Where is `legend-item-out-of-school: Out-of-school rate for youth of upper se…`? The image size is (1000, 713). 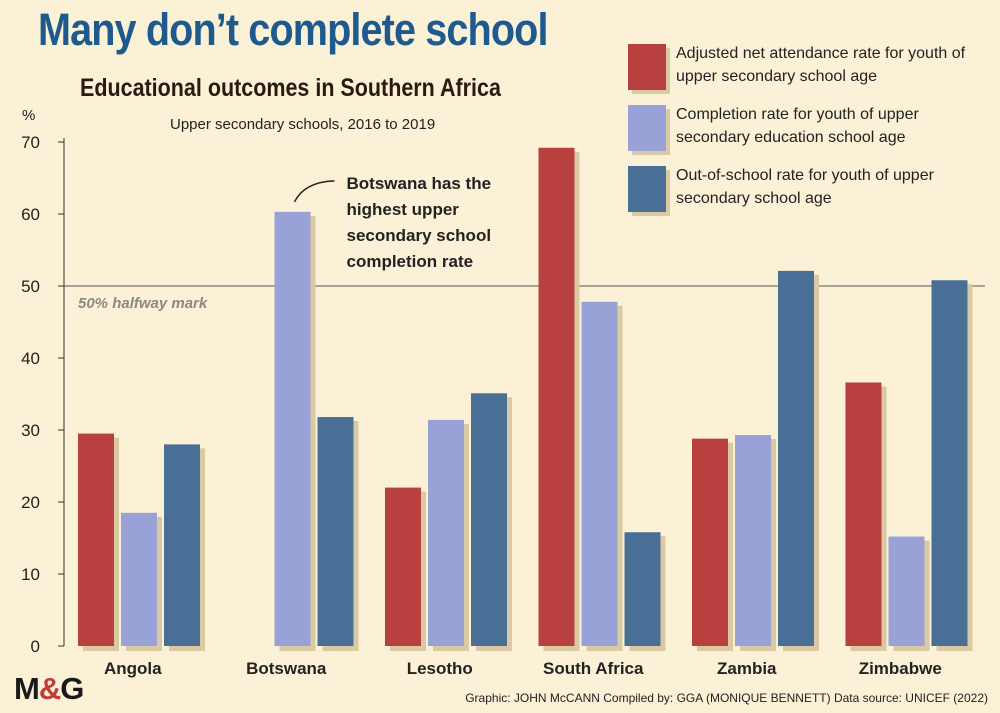 legend-item-out-of-school: Out-of-school rate for youth of upper se… is located at coordinates (813, 189).